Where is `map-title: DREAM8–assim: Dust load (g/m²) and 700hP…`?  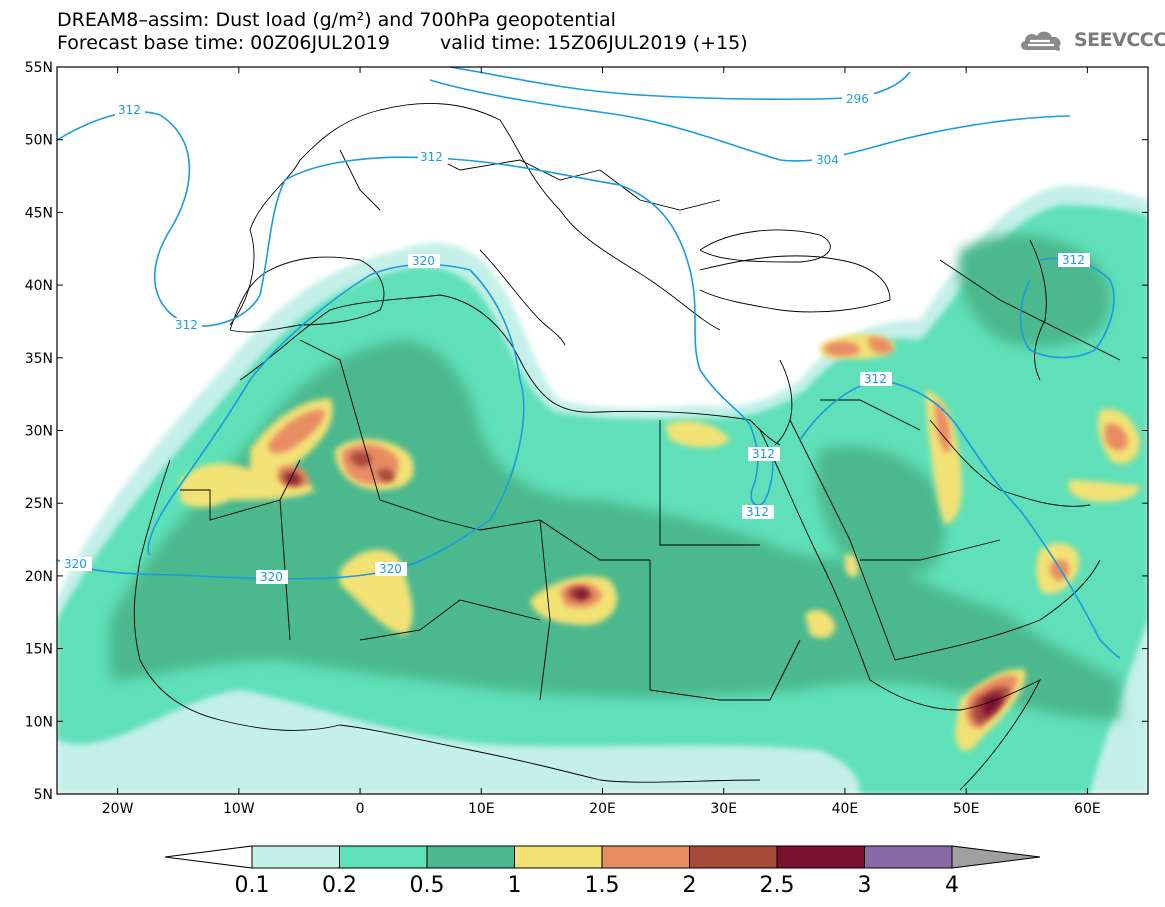
map-title: DREAM8–assim: Dust load (g/m²) and 700hP… is located at coordinates (336, 20).